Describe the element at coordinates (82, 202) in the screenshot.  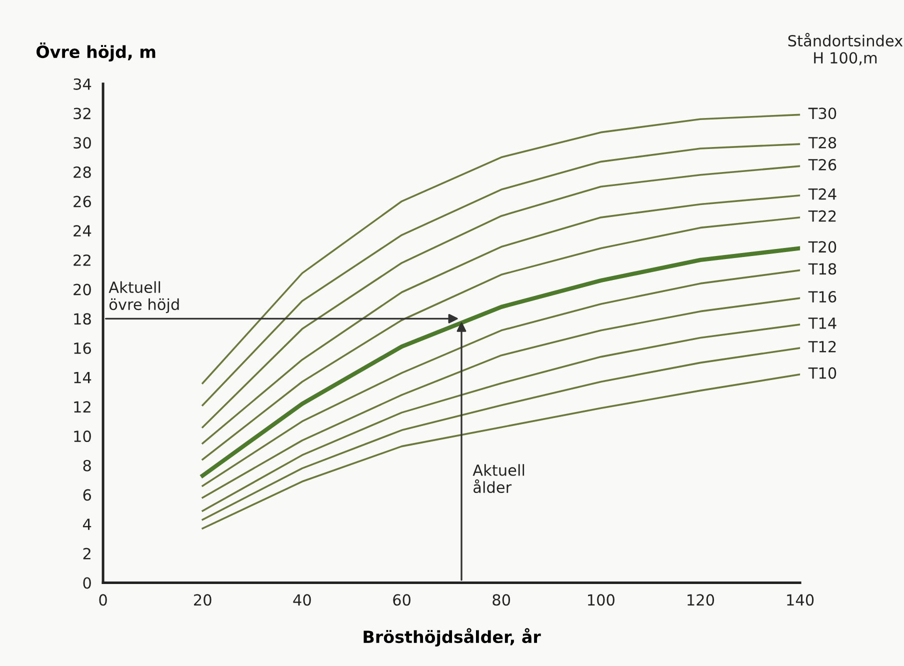
I see `y-tick-label: 26` at that location.